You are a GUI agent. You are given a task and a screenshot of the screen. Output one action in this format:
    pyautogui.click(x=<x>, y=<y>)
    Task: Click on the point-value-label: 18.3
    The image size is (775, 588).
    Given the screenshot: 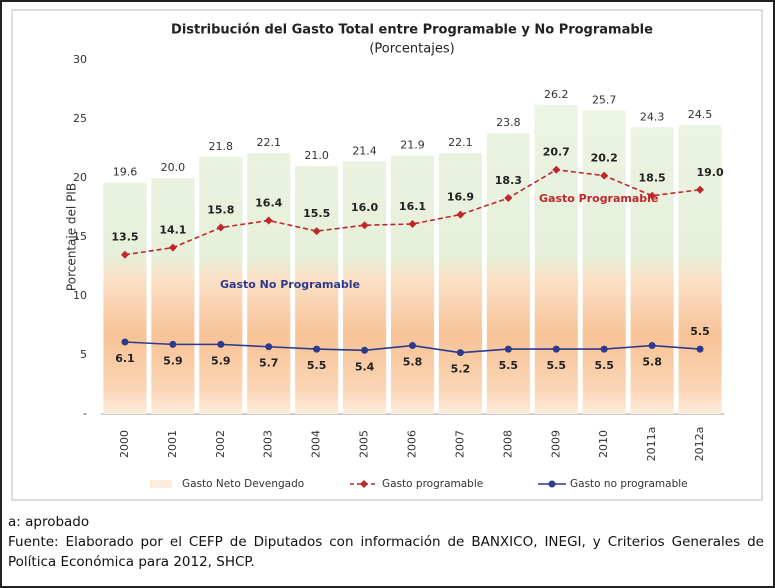 What is the action you would take?
    pyautogui.click(x=508, y=180)
    